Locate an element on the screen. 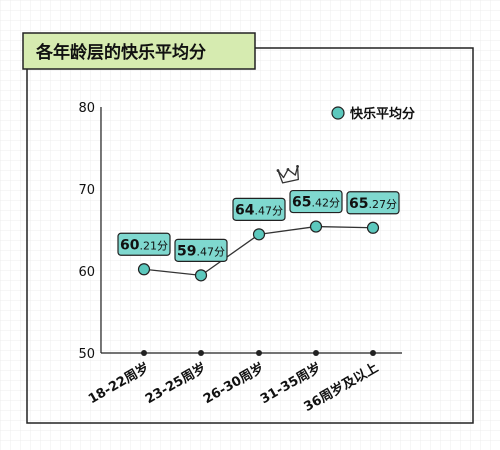 The image size is (500, 450). data-label: 65.42分 is located at coordinates (316, 201).